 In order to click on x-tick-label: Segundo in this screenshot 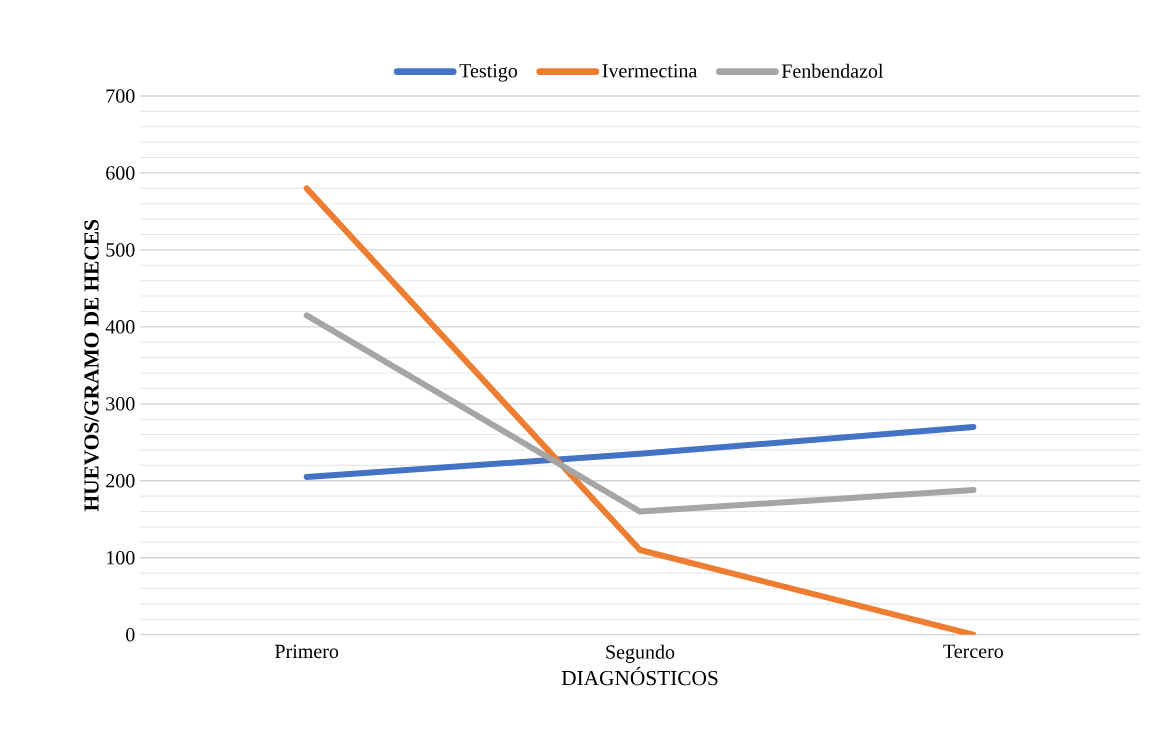, I will do `click(640, 653)`.